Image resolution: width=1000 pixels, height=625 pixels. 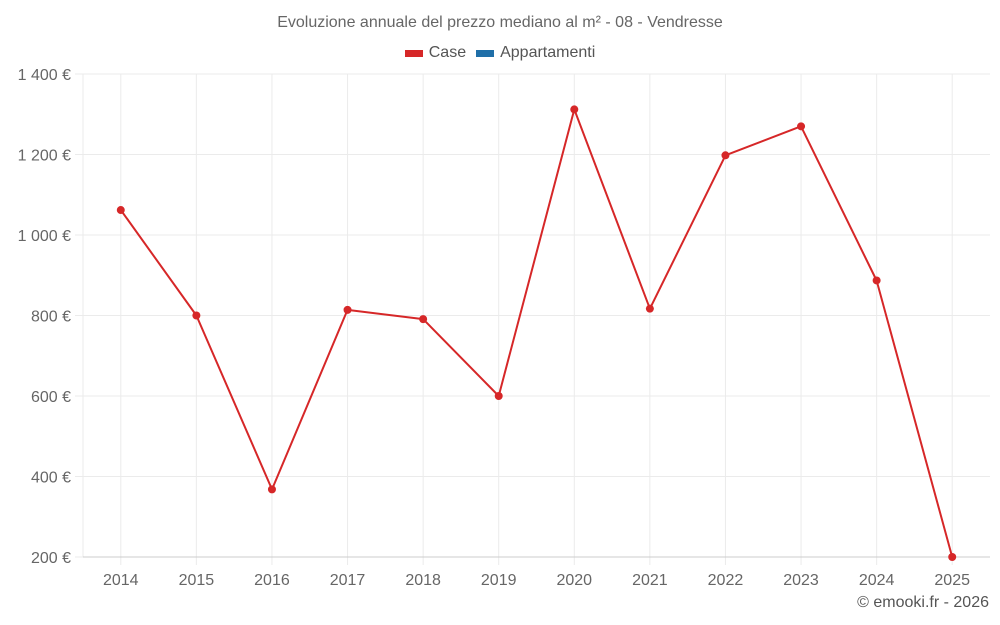 What do you see at coordinates (51, 478) in the screenshot?
I see `y-tick-label: 400 €` at bounding box center [51, 478].